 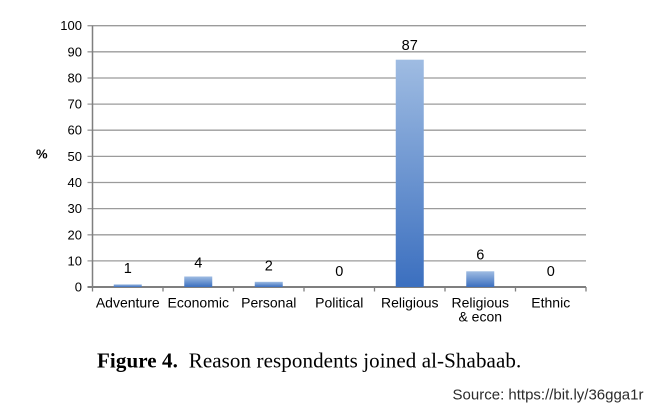 I want to click on svg-text: Source: https://bit.ly/36gga1r, so click(x=548, y=395).